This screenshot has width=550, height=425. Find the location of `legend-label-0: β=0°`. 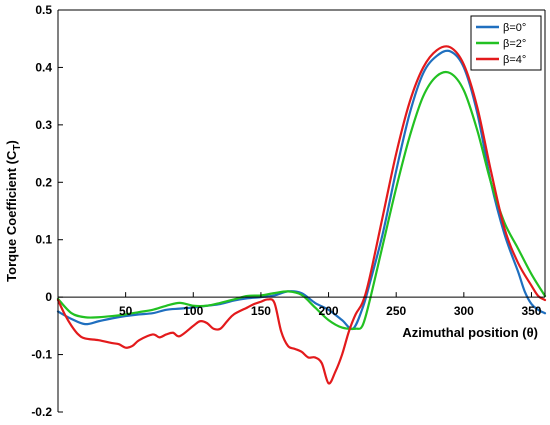

legend-label-0: β=0° is located at coordinates (514, 28).